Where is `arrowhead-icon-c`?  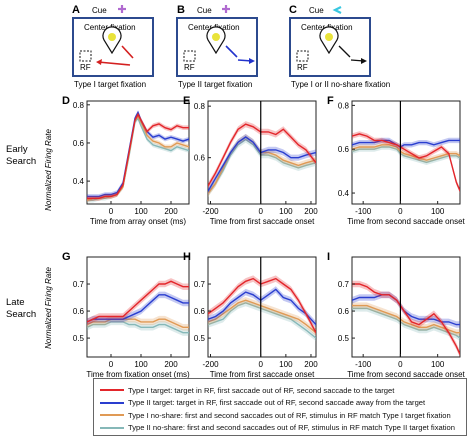 arrowhead-icon-c is located at coordinates (364, 61).